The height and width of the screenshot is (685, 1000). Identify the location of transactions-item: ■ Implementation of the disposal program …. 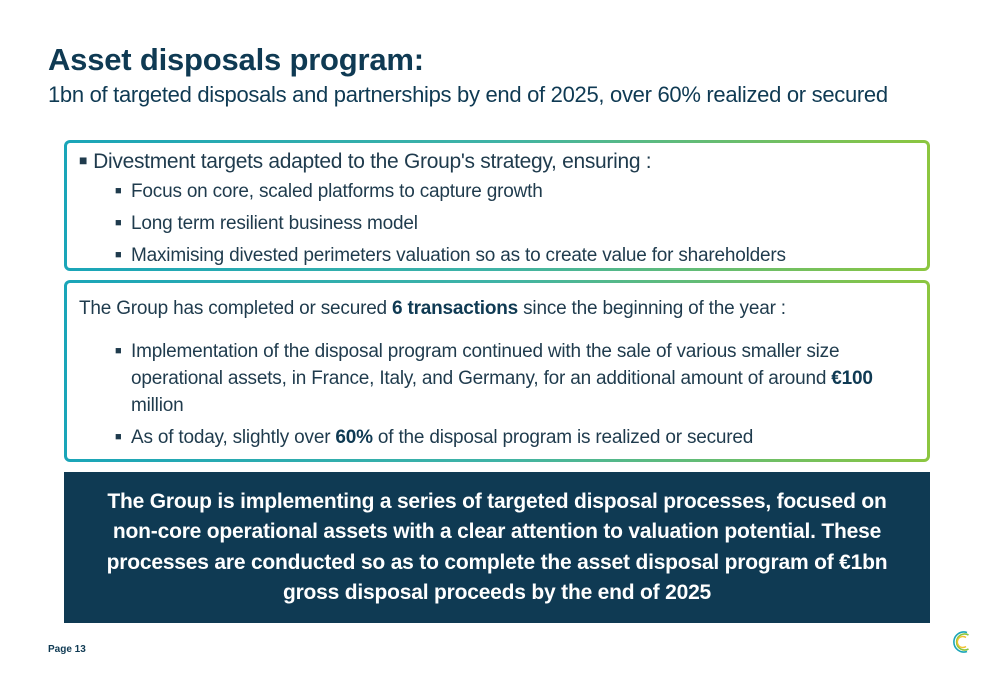
(514, 378).